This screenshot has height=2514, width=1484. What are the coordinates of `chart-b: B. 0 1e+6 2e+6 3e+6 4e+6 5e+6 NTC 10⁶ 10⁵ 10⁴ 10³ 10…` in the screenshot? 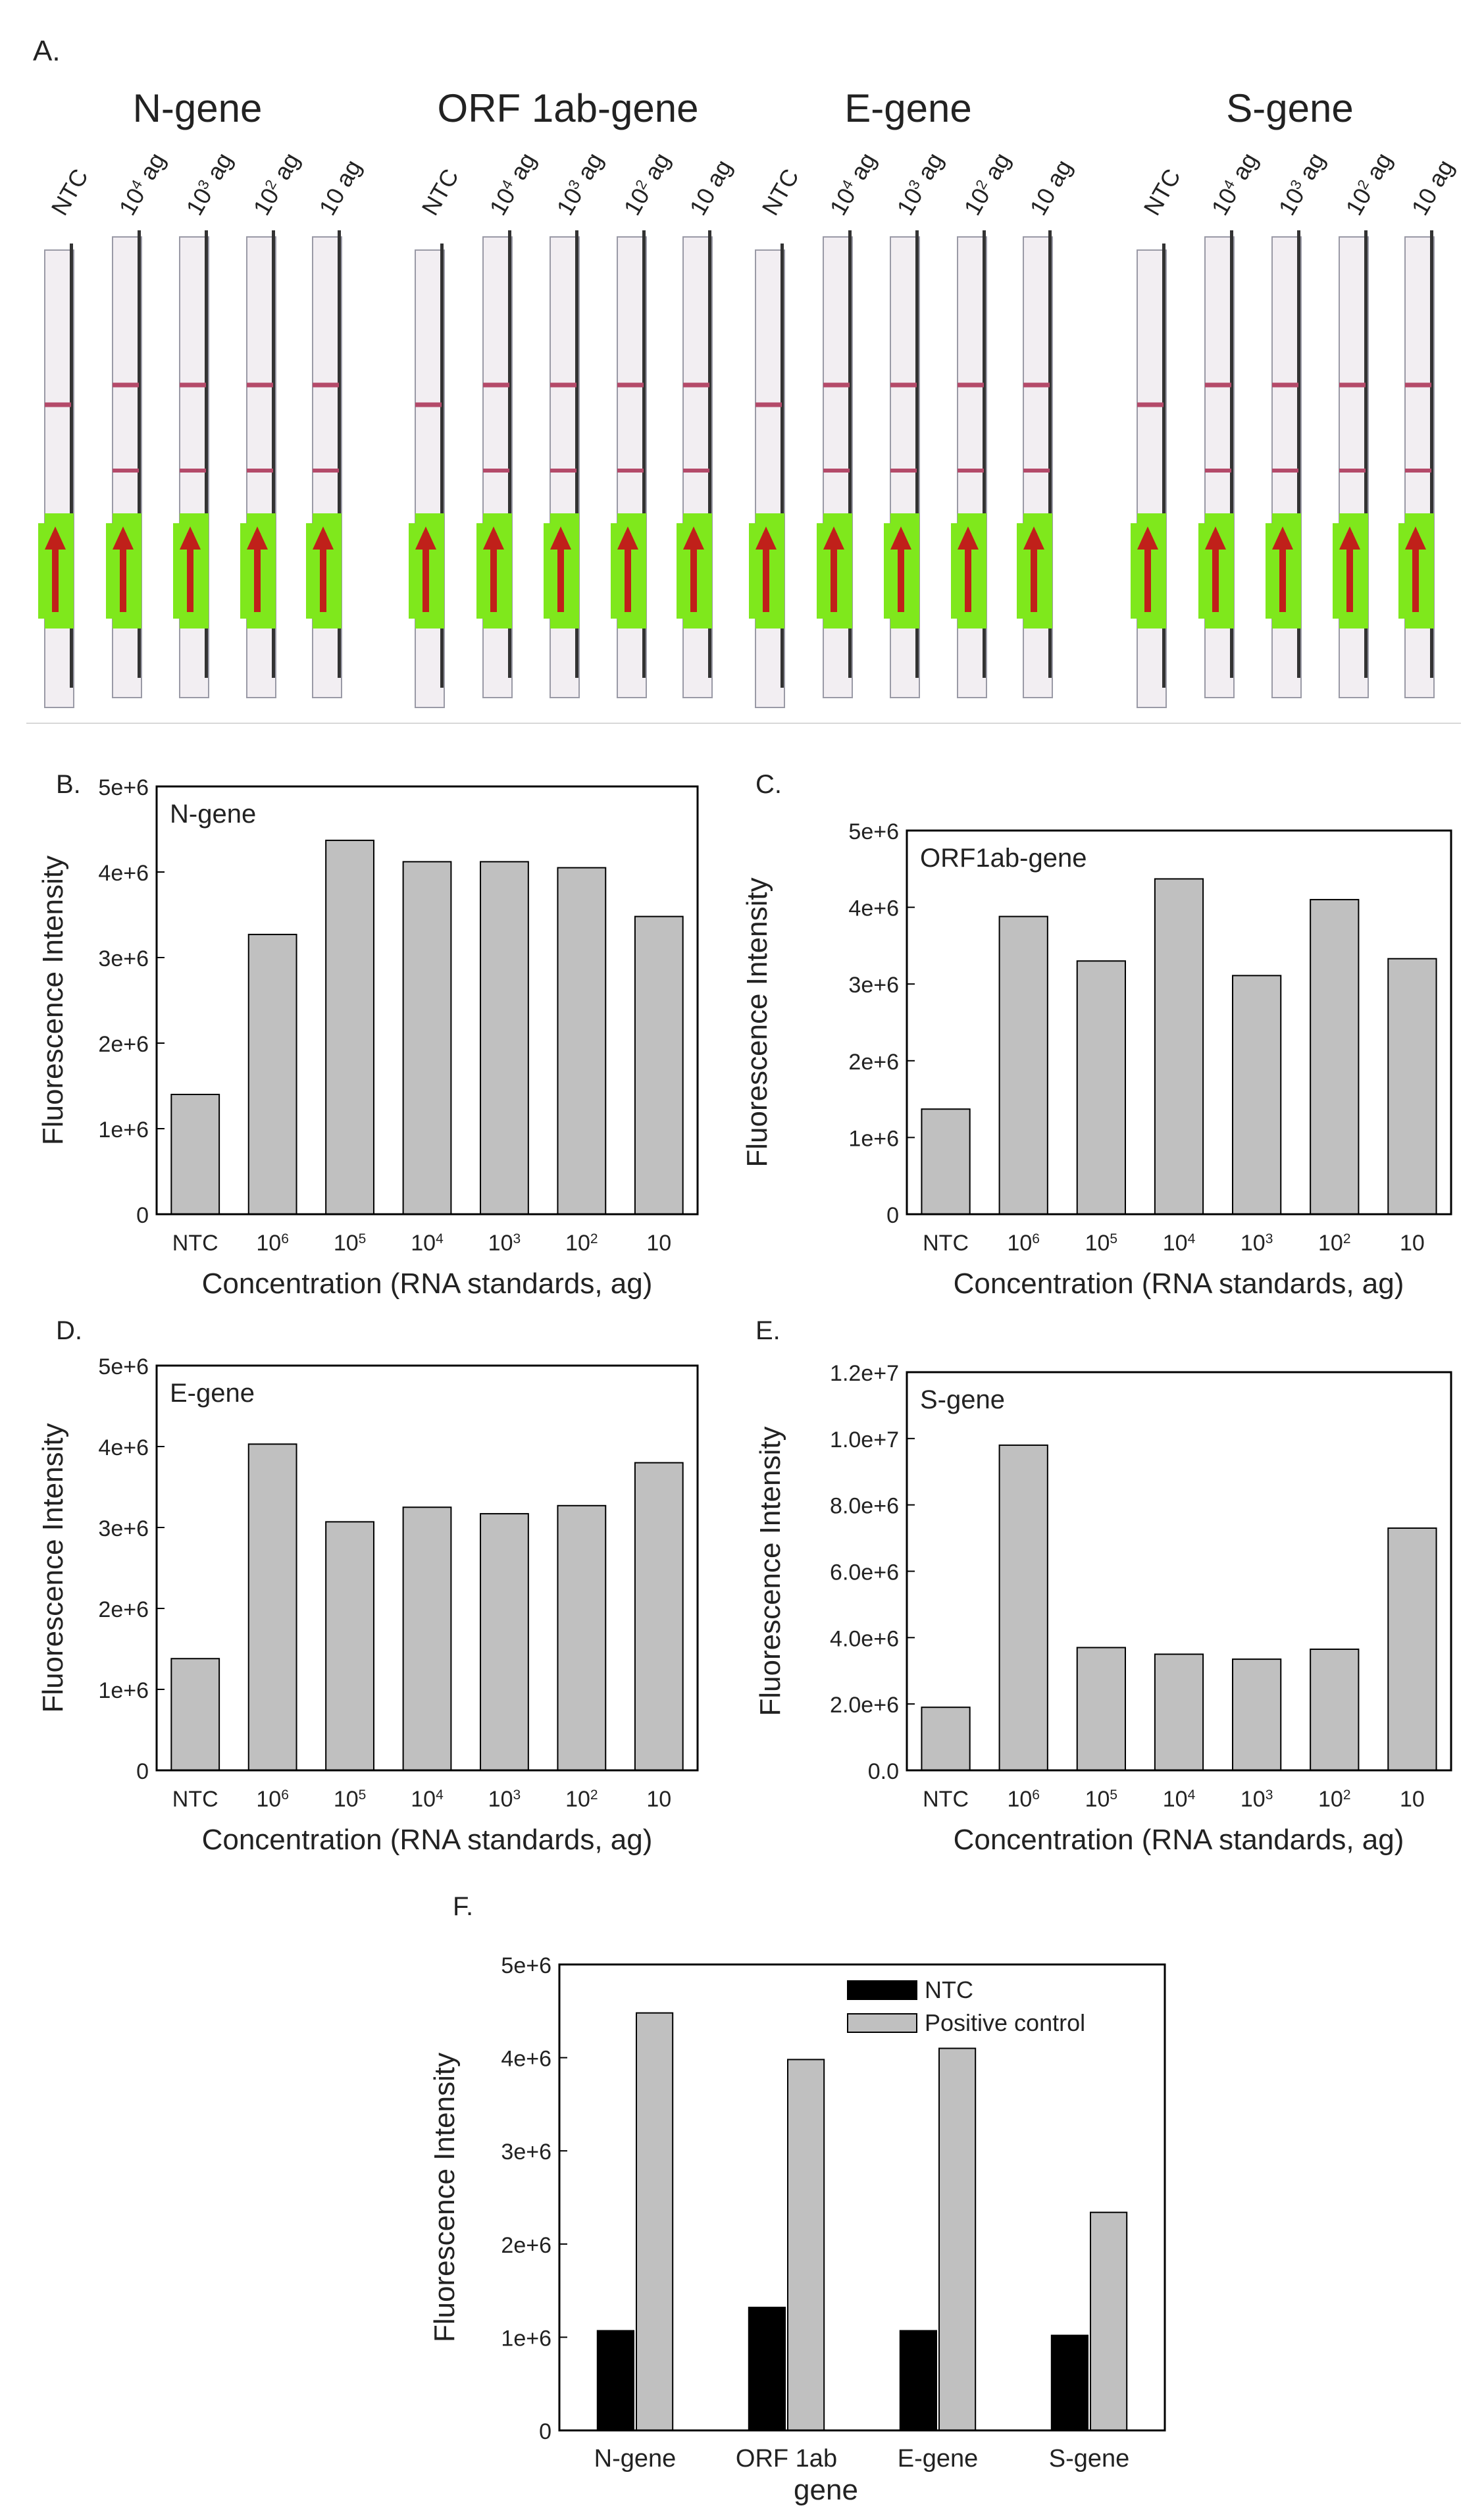 It's located at (368, 1035).